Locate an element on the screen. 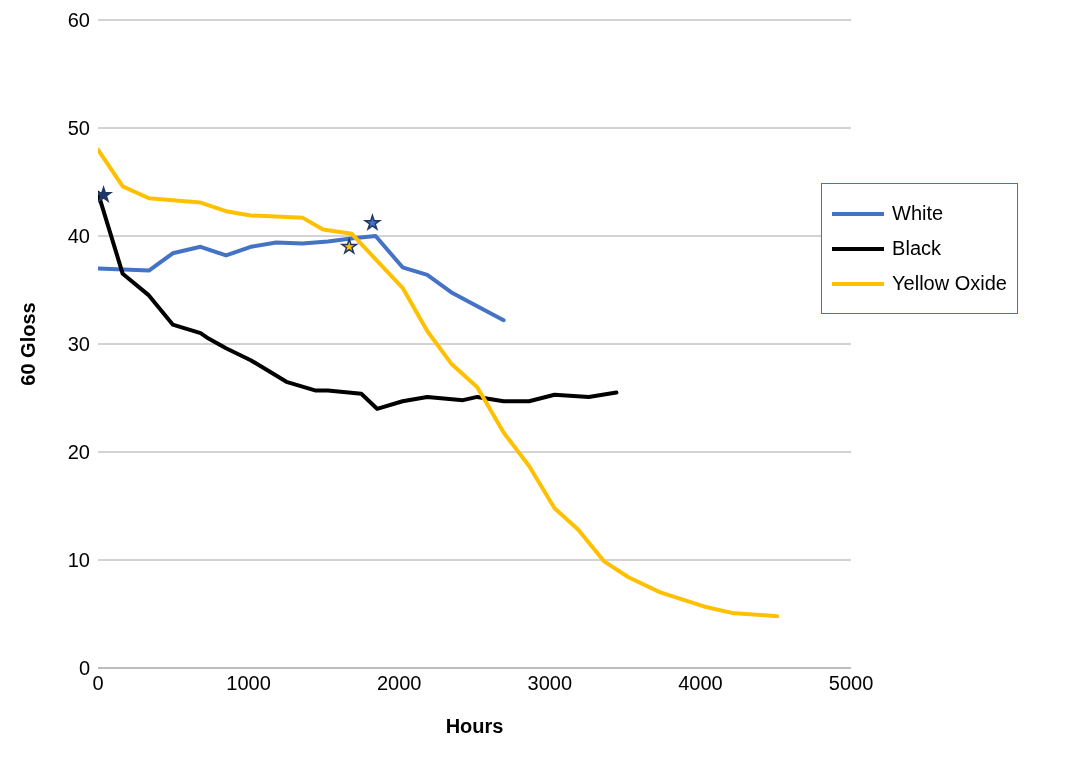 The image size is (1079, 766). x-tick-label: 4000 is located at coordinates (700, 683).